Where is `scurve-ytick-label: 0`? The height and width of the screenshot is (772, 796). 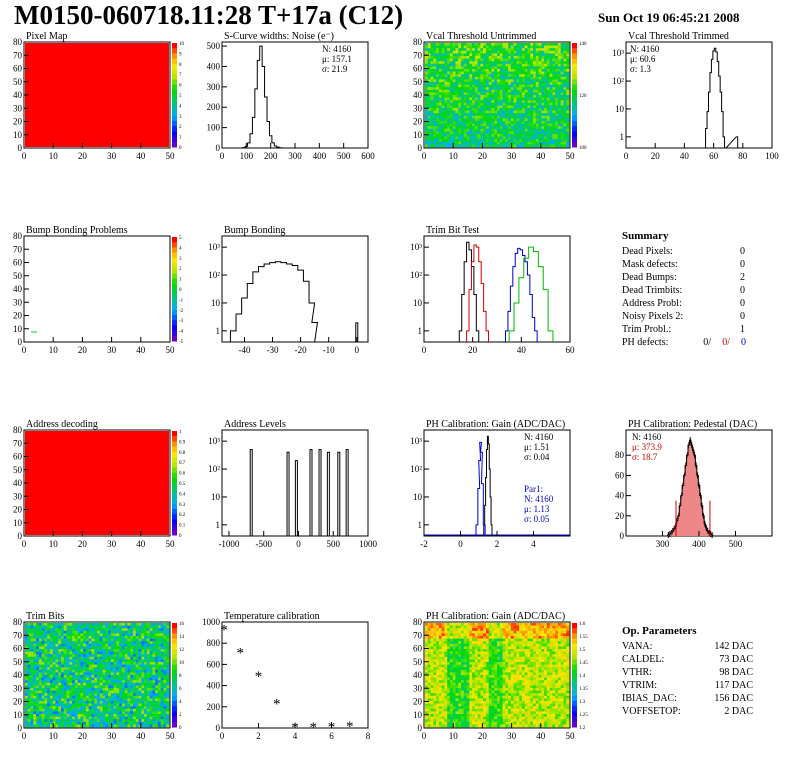
scurve-ytick-label: 0 is located at coordinates (218, 148).